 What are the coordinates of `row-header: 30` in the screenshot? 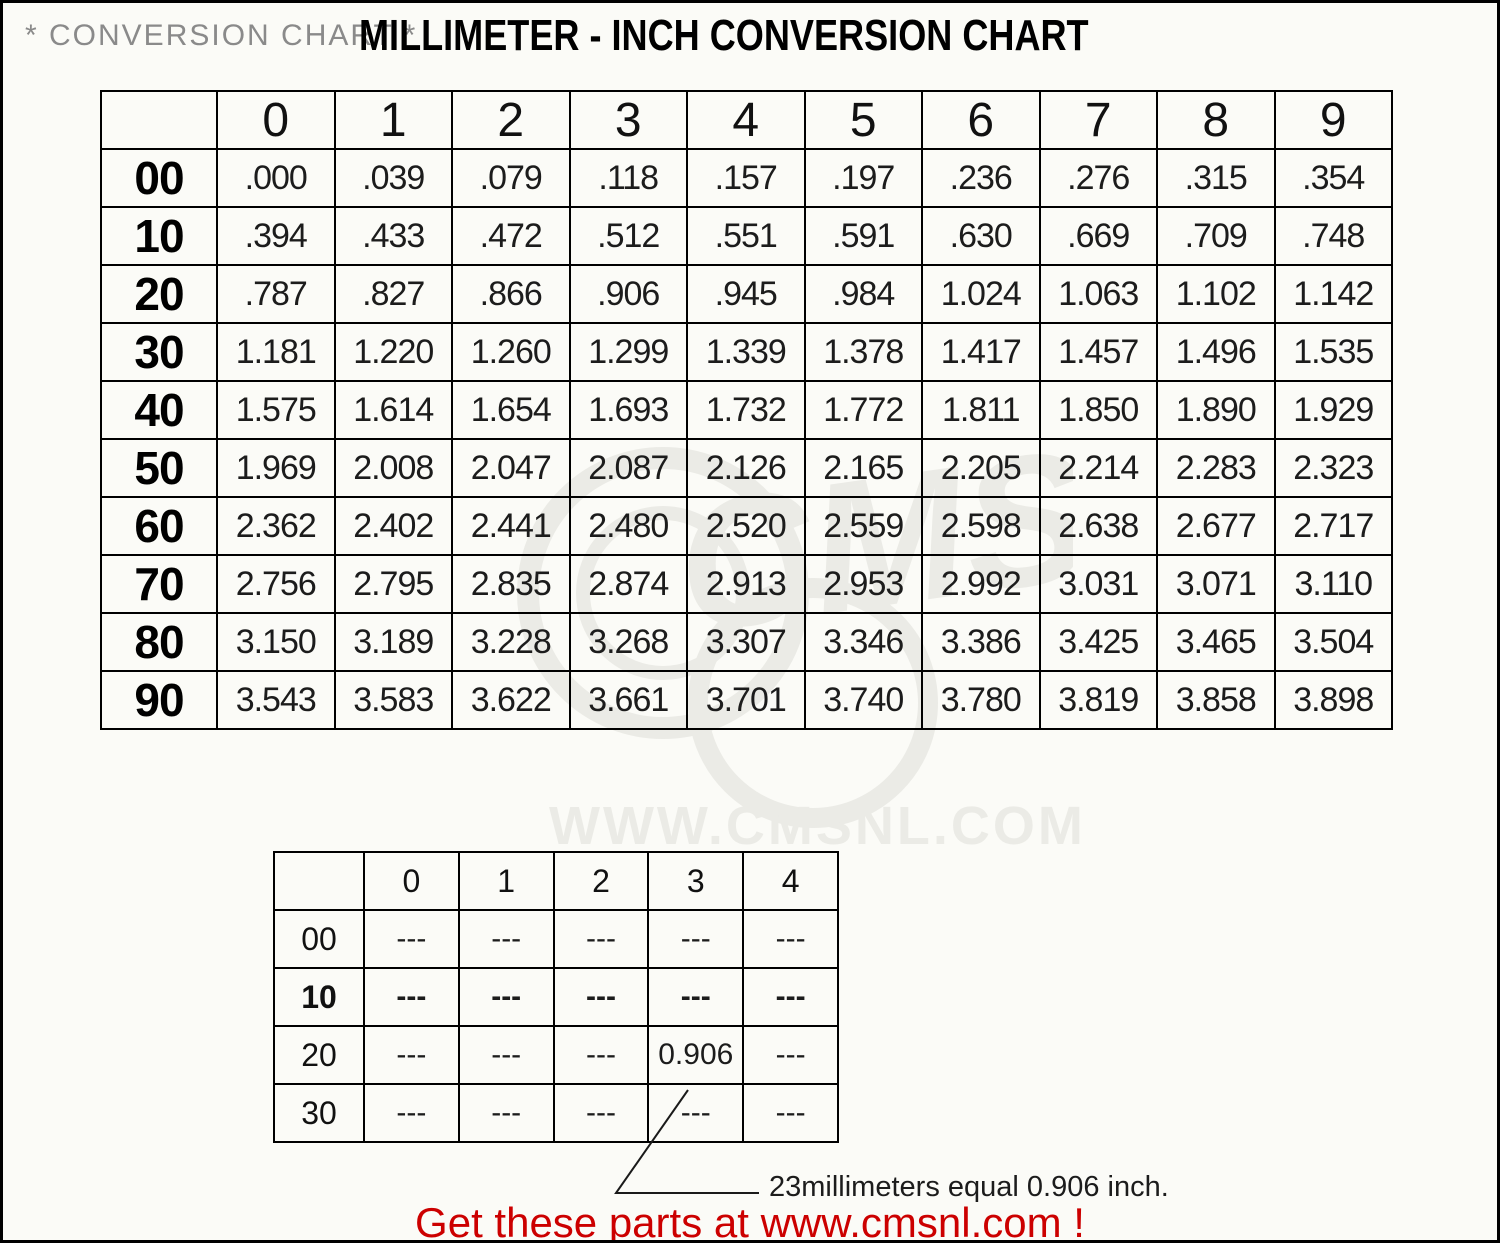 It's located at (159, 352).